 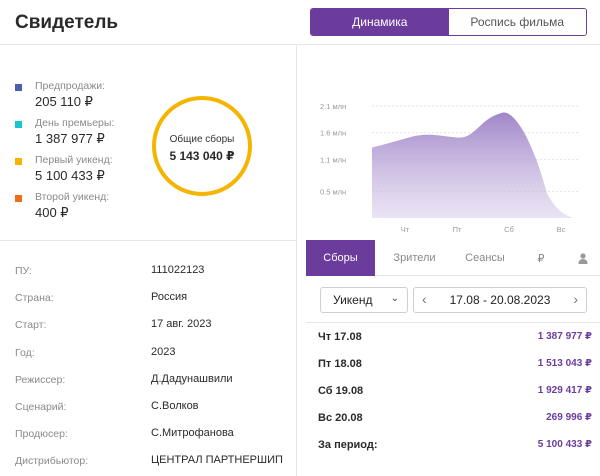 I want to click on info-row: Режиссер: Д.Дадунашвили, so click(x=152, y=384).